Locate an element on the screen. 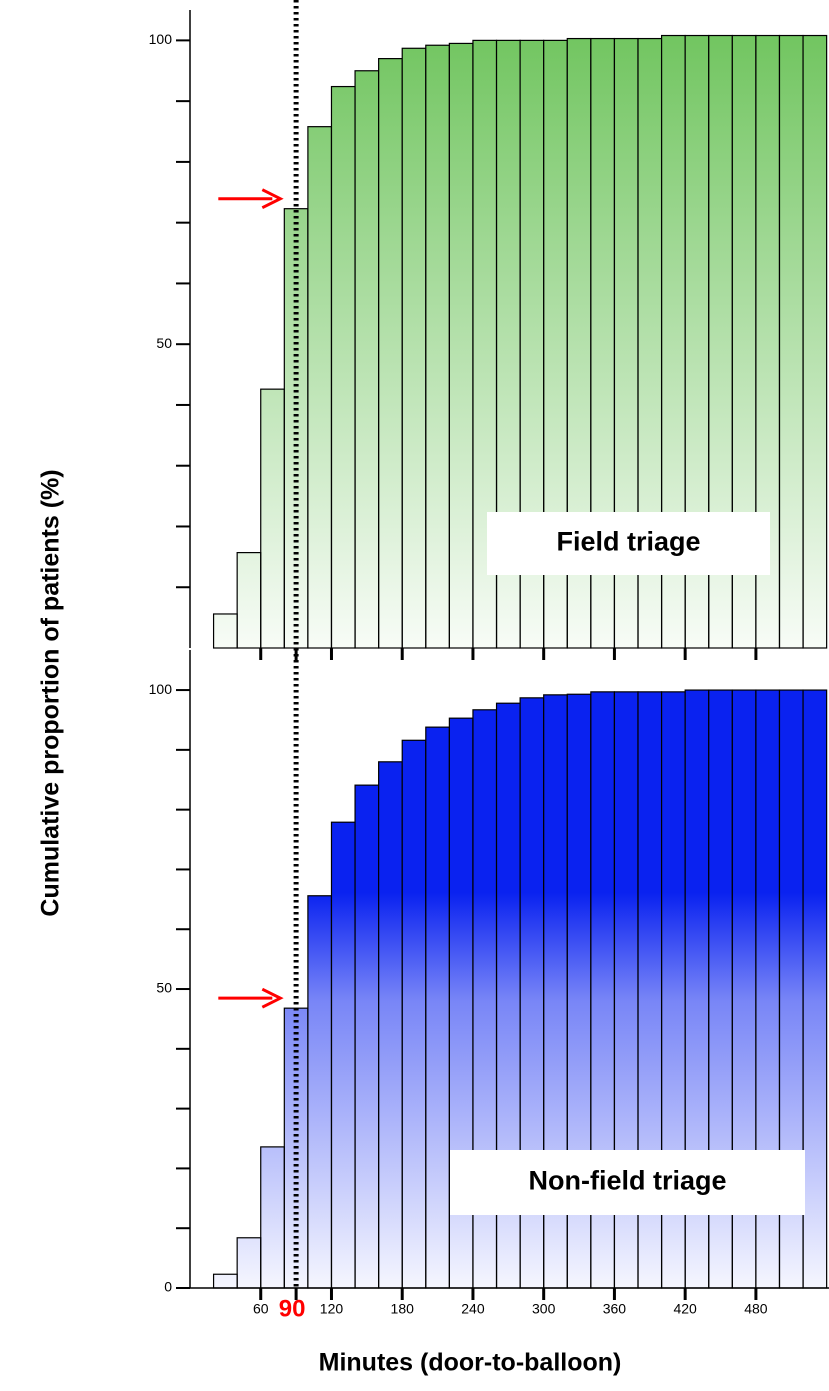 This screenshot has height=1391, width=829. panel-label: Field triage is located at coordinates (628, 542).